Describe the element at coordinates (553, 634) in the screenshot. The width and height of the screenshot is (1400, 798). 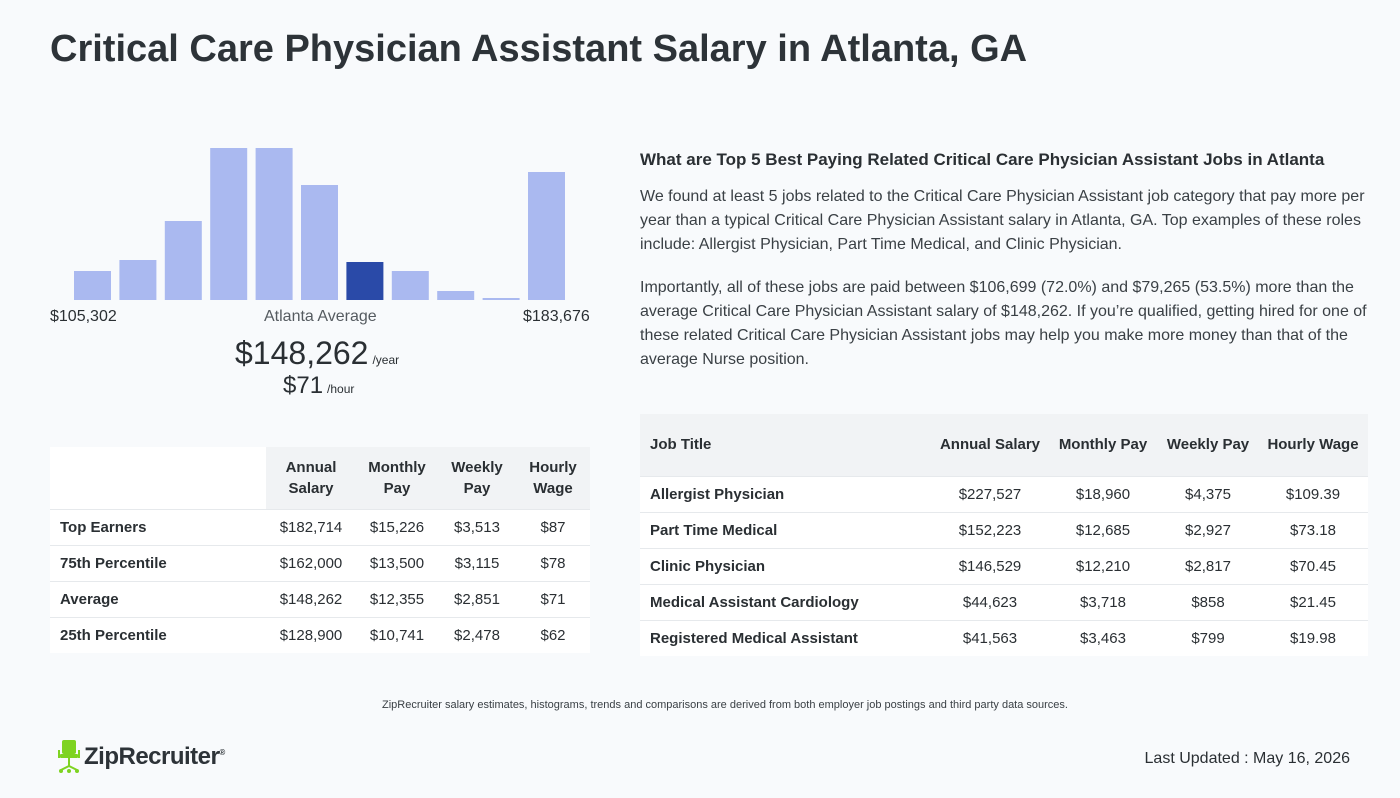
I see `hourly-cell: $62` at that location.